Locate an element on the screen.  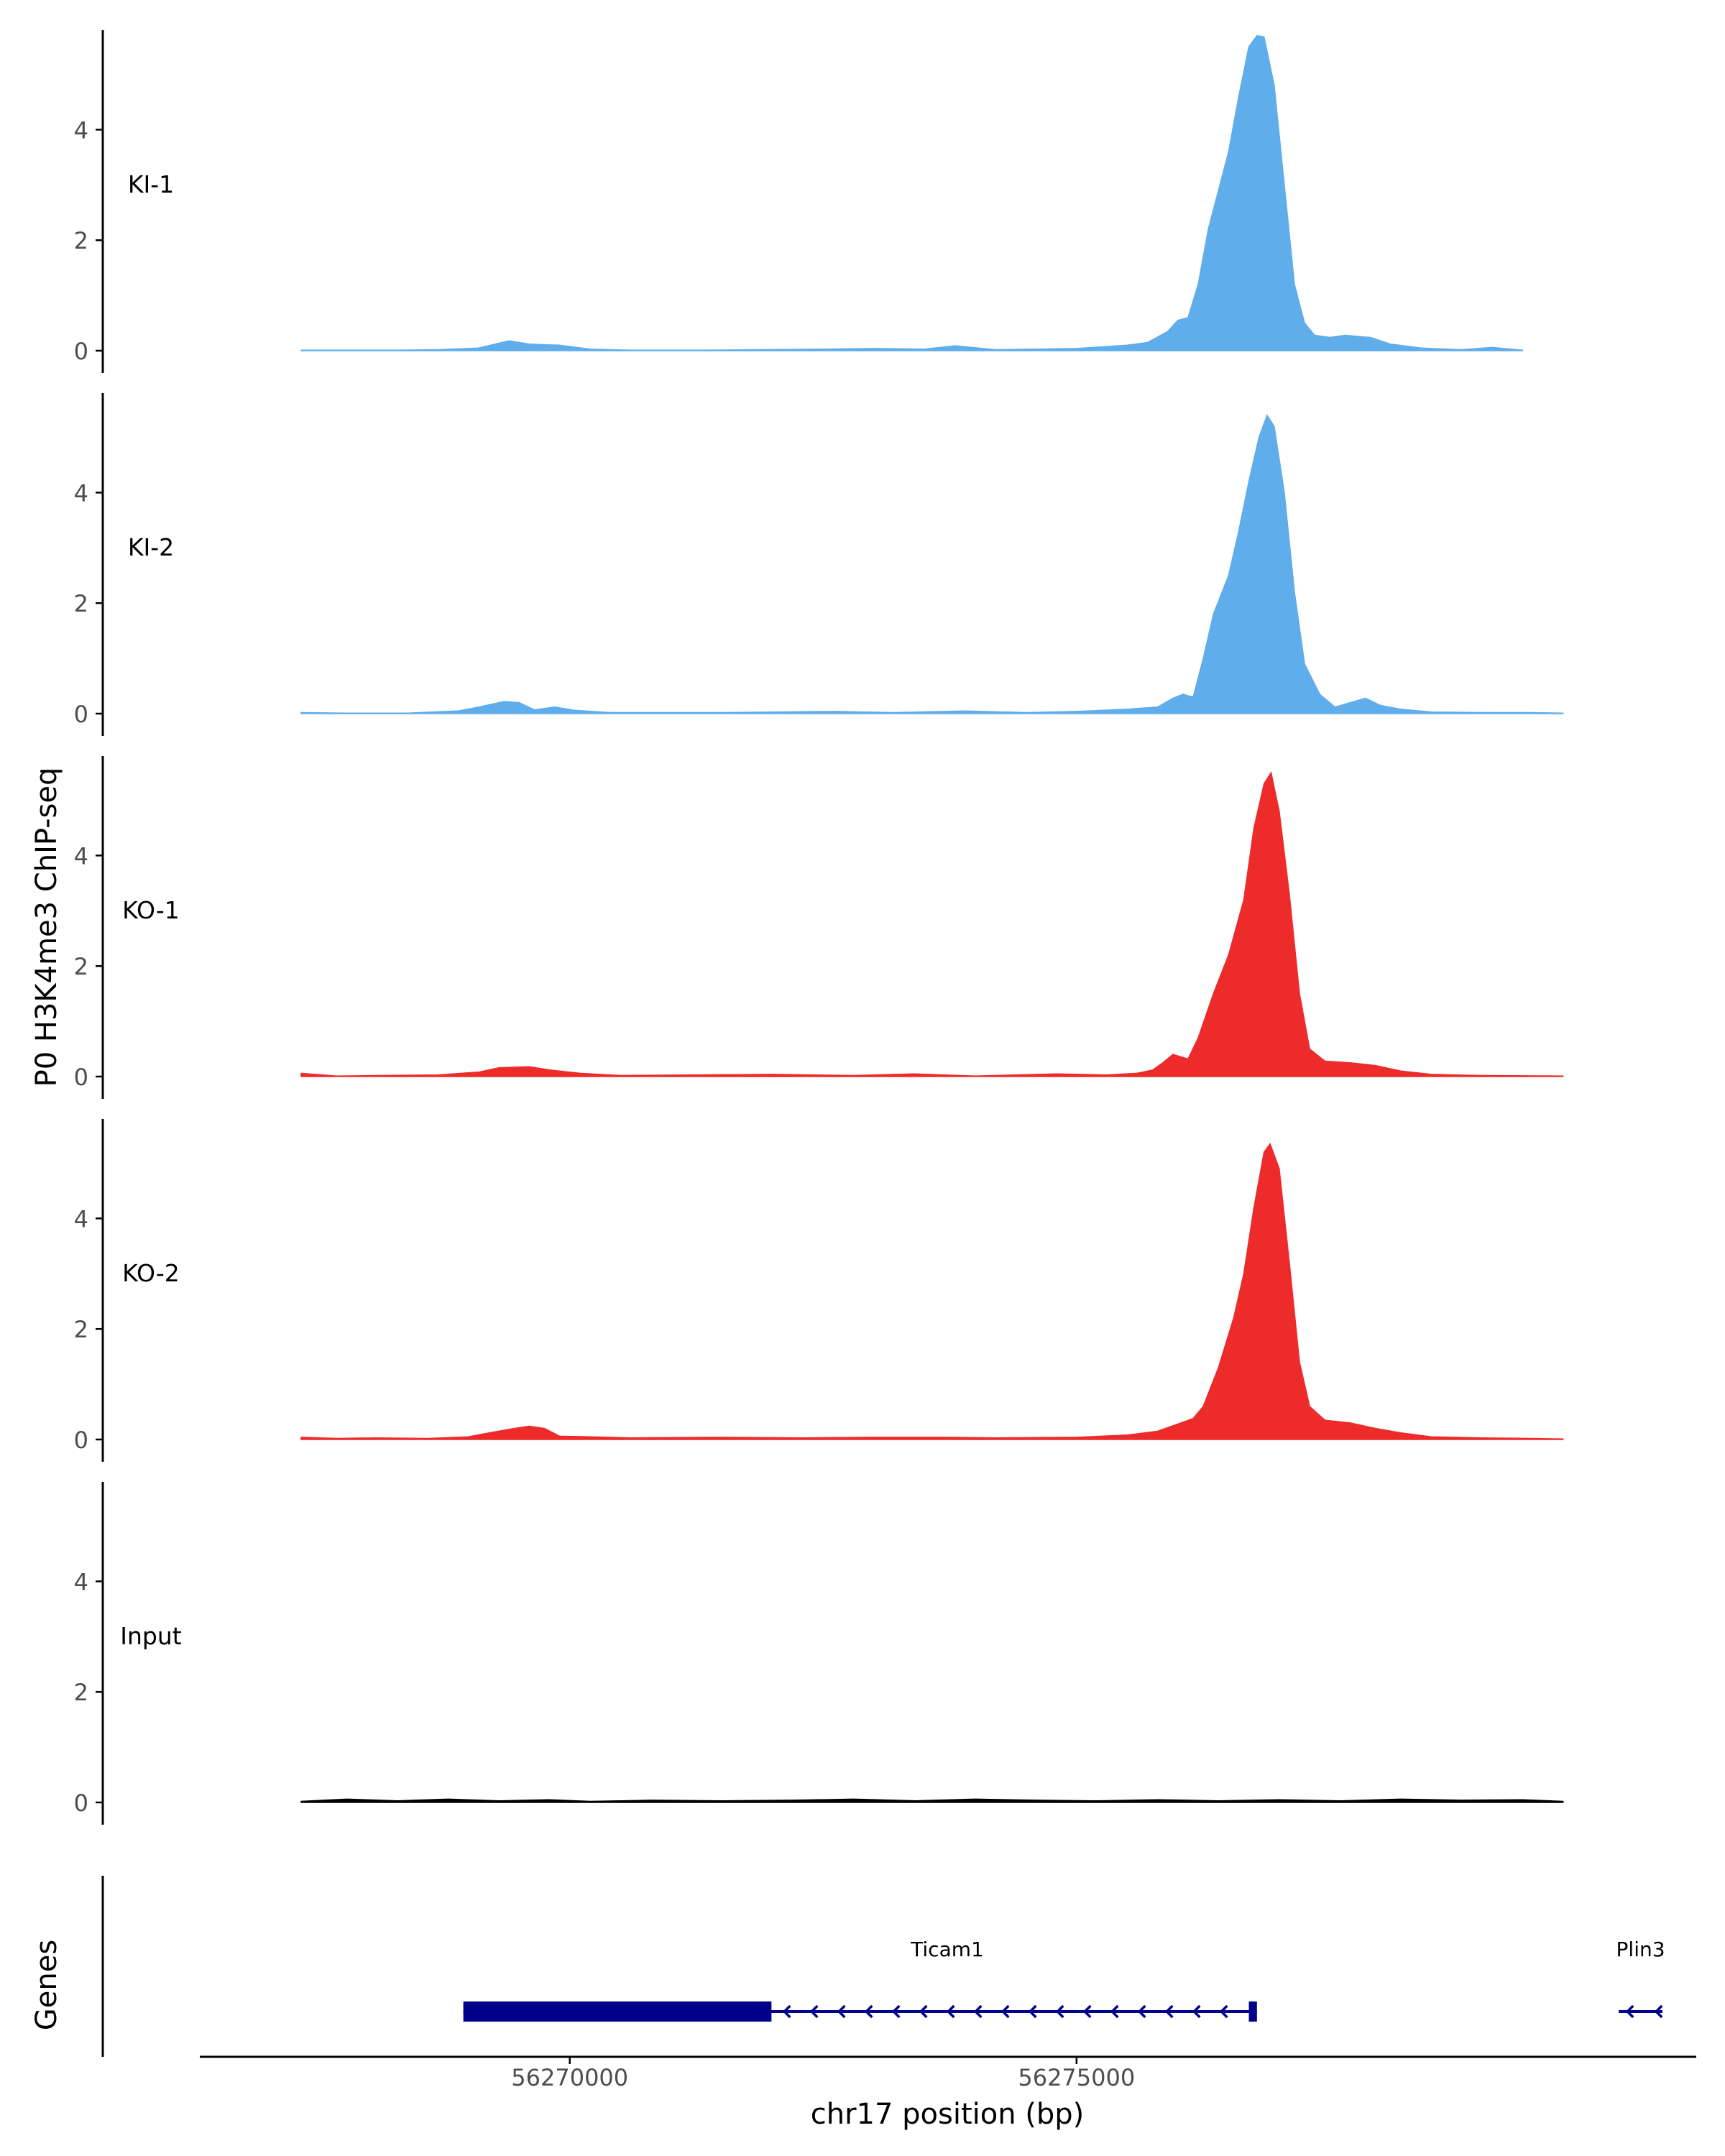
track-label: KO-1 is located at coordinates (151, 910).